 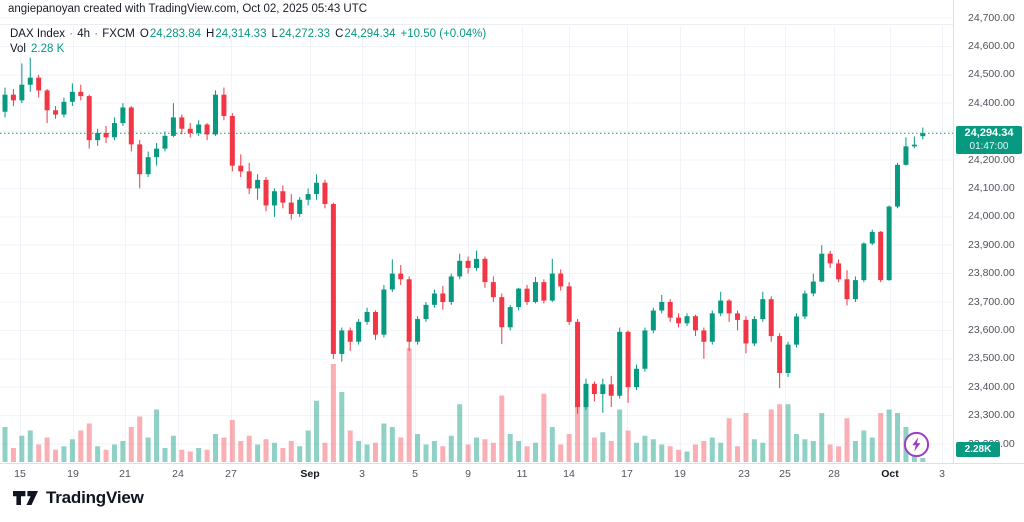 What do you see at coordinates (785, 474) in the screenshot?
I see `time-axis-label: 25` at bounding box center [785, 474].